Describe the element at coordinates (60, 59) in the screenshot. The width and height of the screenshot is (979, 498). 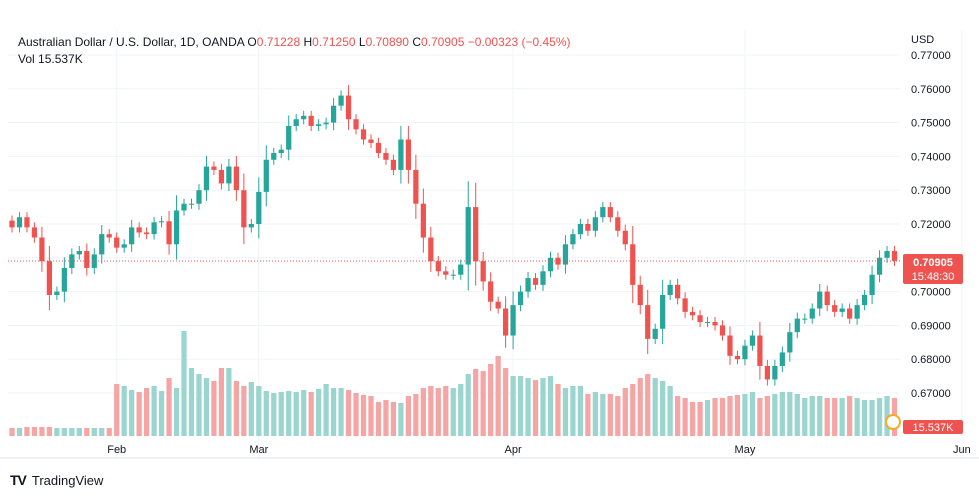
I see `volume-value: 15.537K` at that location.